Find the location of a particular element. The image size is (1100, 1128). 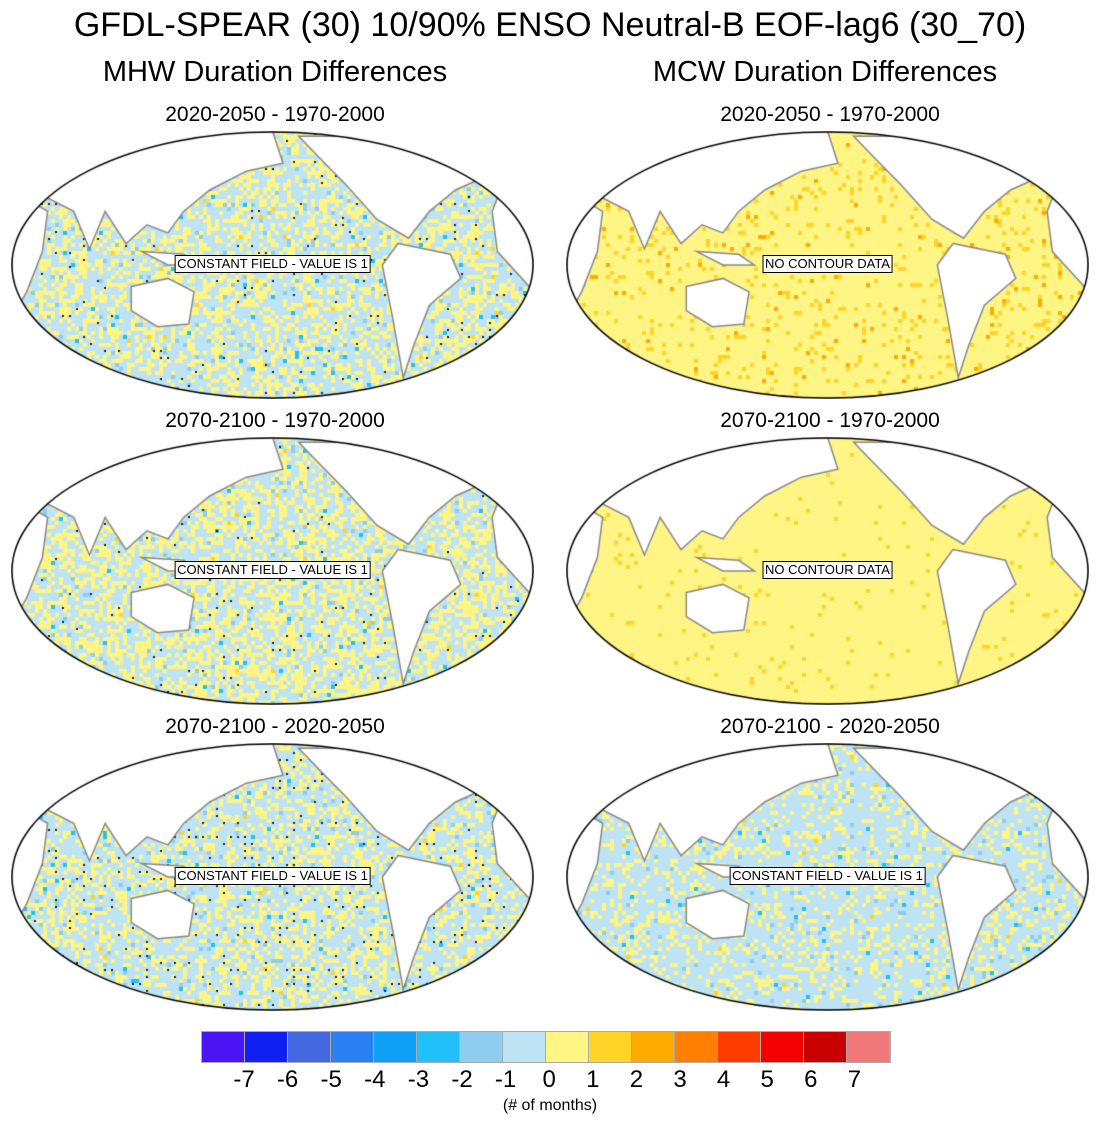

colorbar is located at coordinates (546, 1047).